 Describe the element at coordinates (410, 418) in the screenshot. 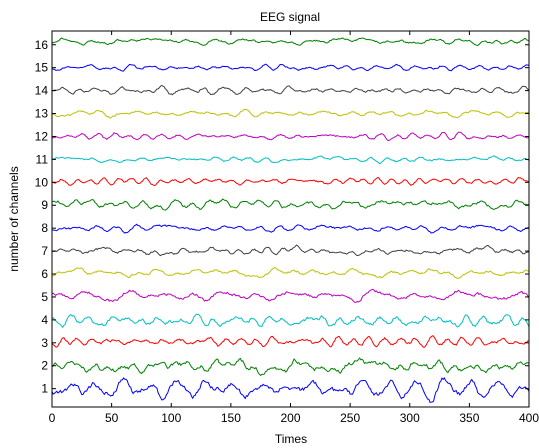

I see `x-tick-label: 300` at that location.